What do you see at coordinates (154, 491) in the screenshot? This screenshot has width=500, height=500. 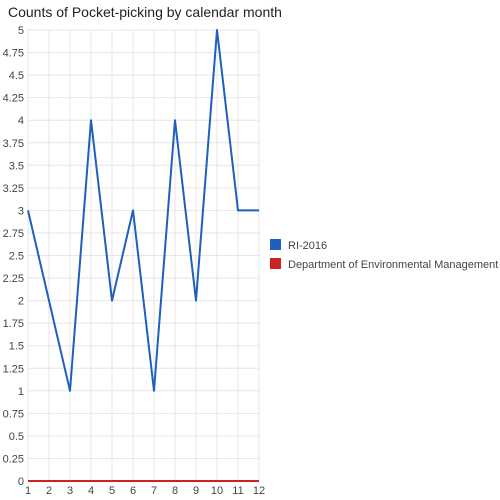 I see `x-tick-label: 7` at bounding box center [154, 491].